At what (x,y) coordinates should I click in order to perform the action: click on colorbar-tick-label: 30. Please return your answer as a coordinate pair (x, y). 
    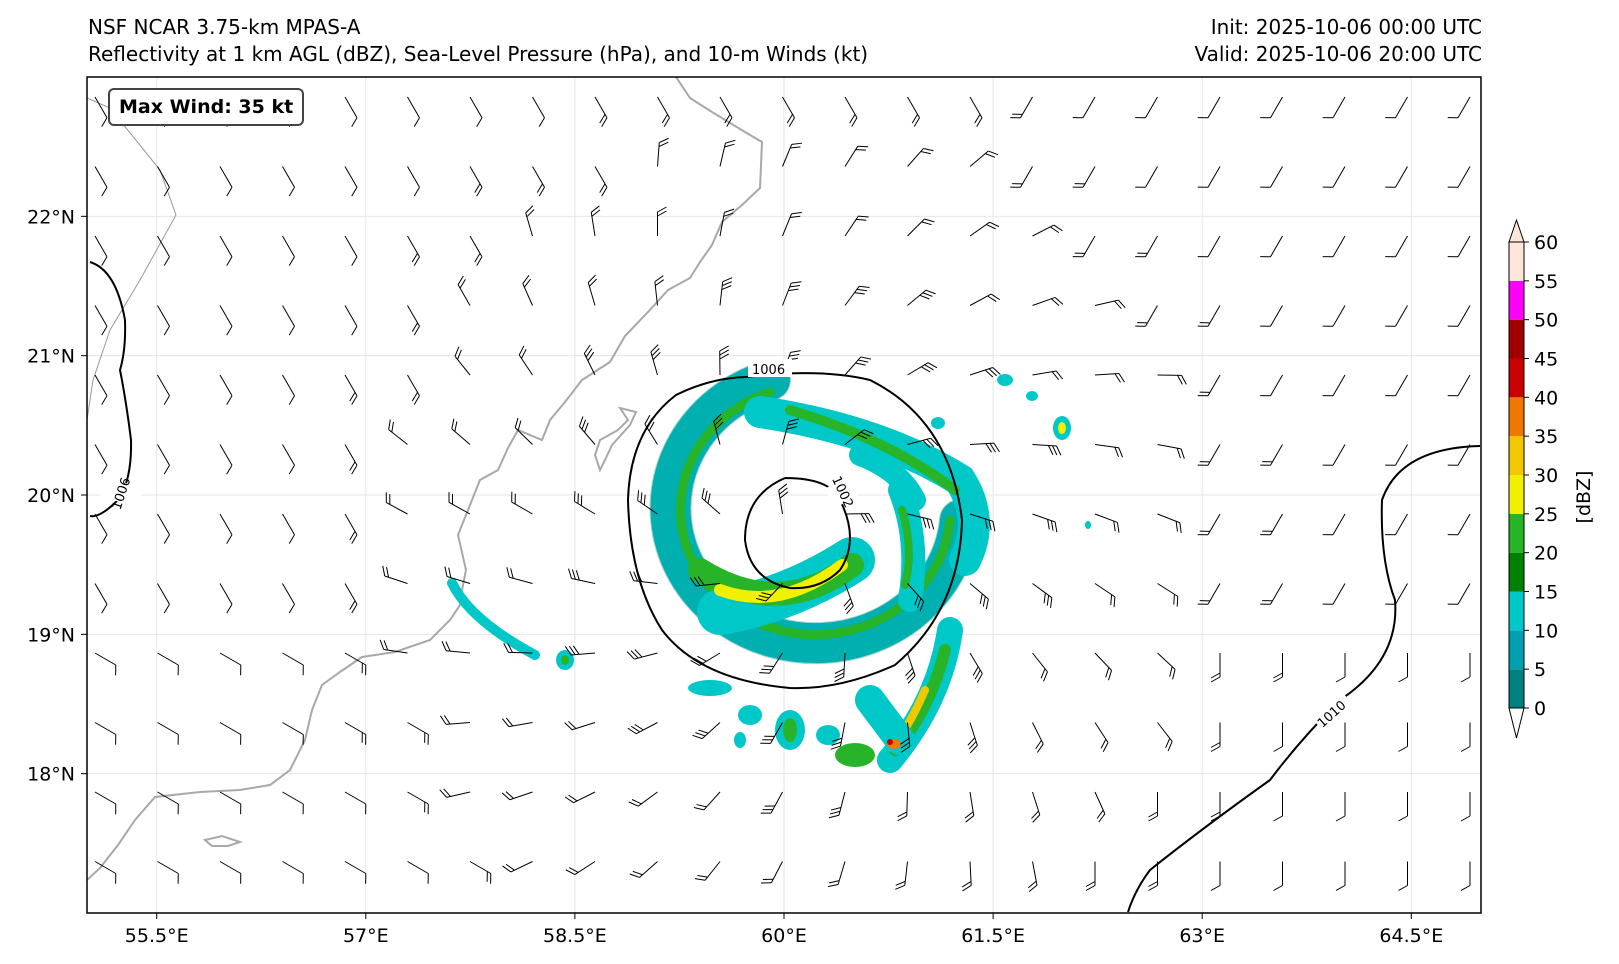
    Looking at the image, I should click on (1546, 476).